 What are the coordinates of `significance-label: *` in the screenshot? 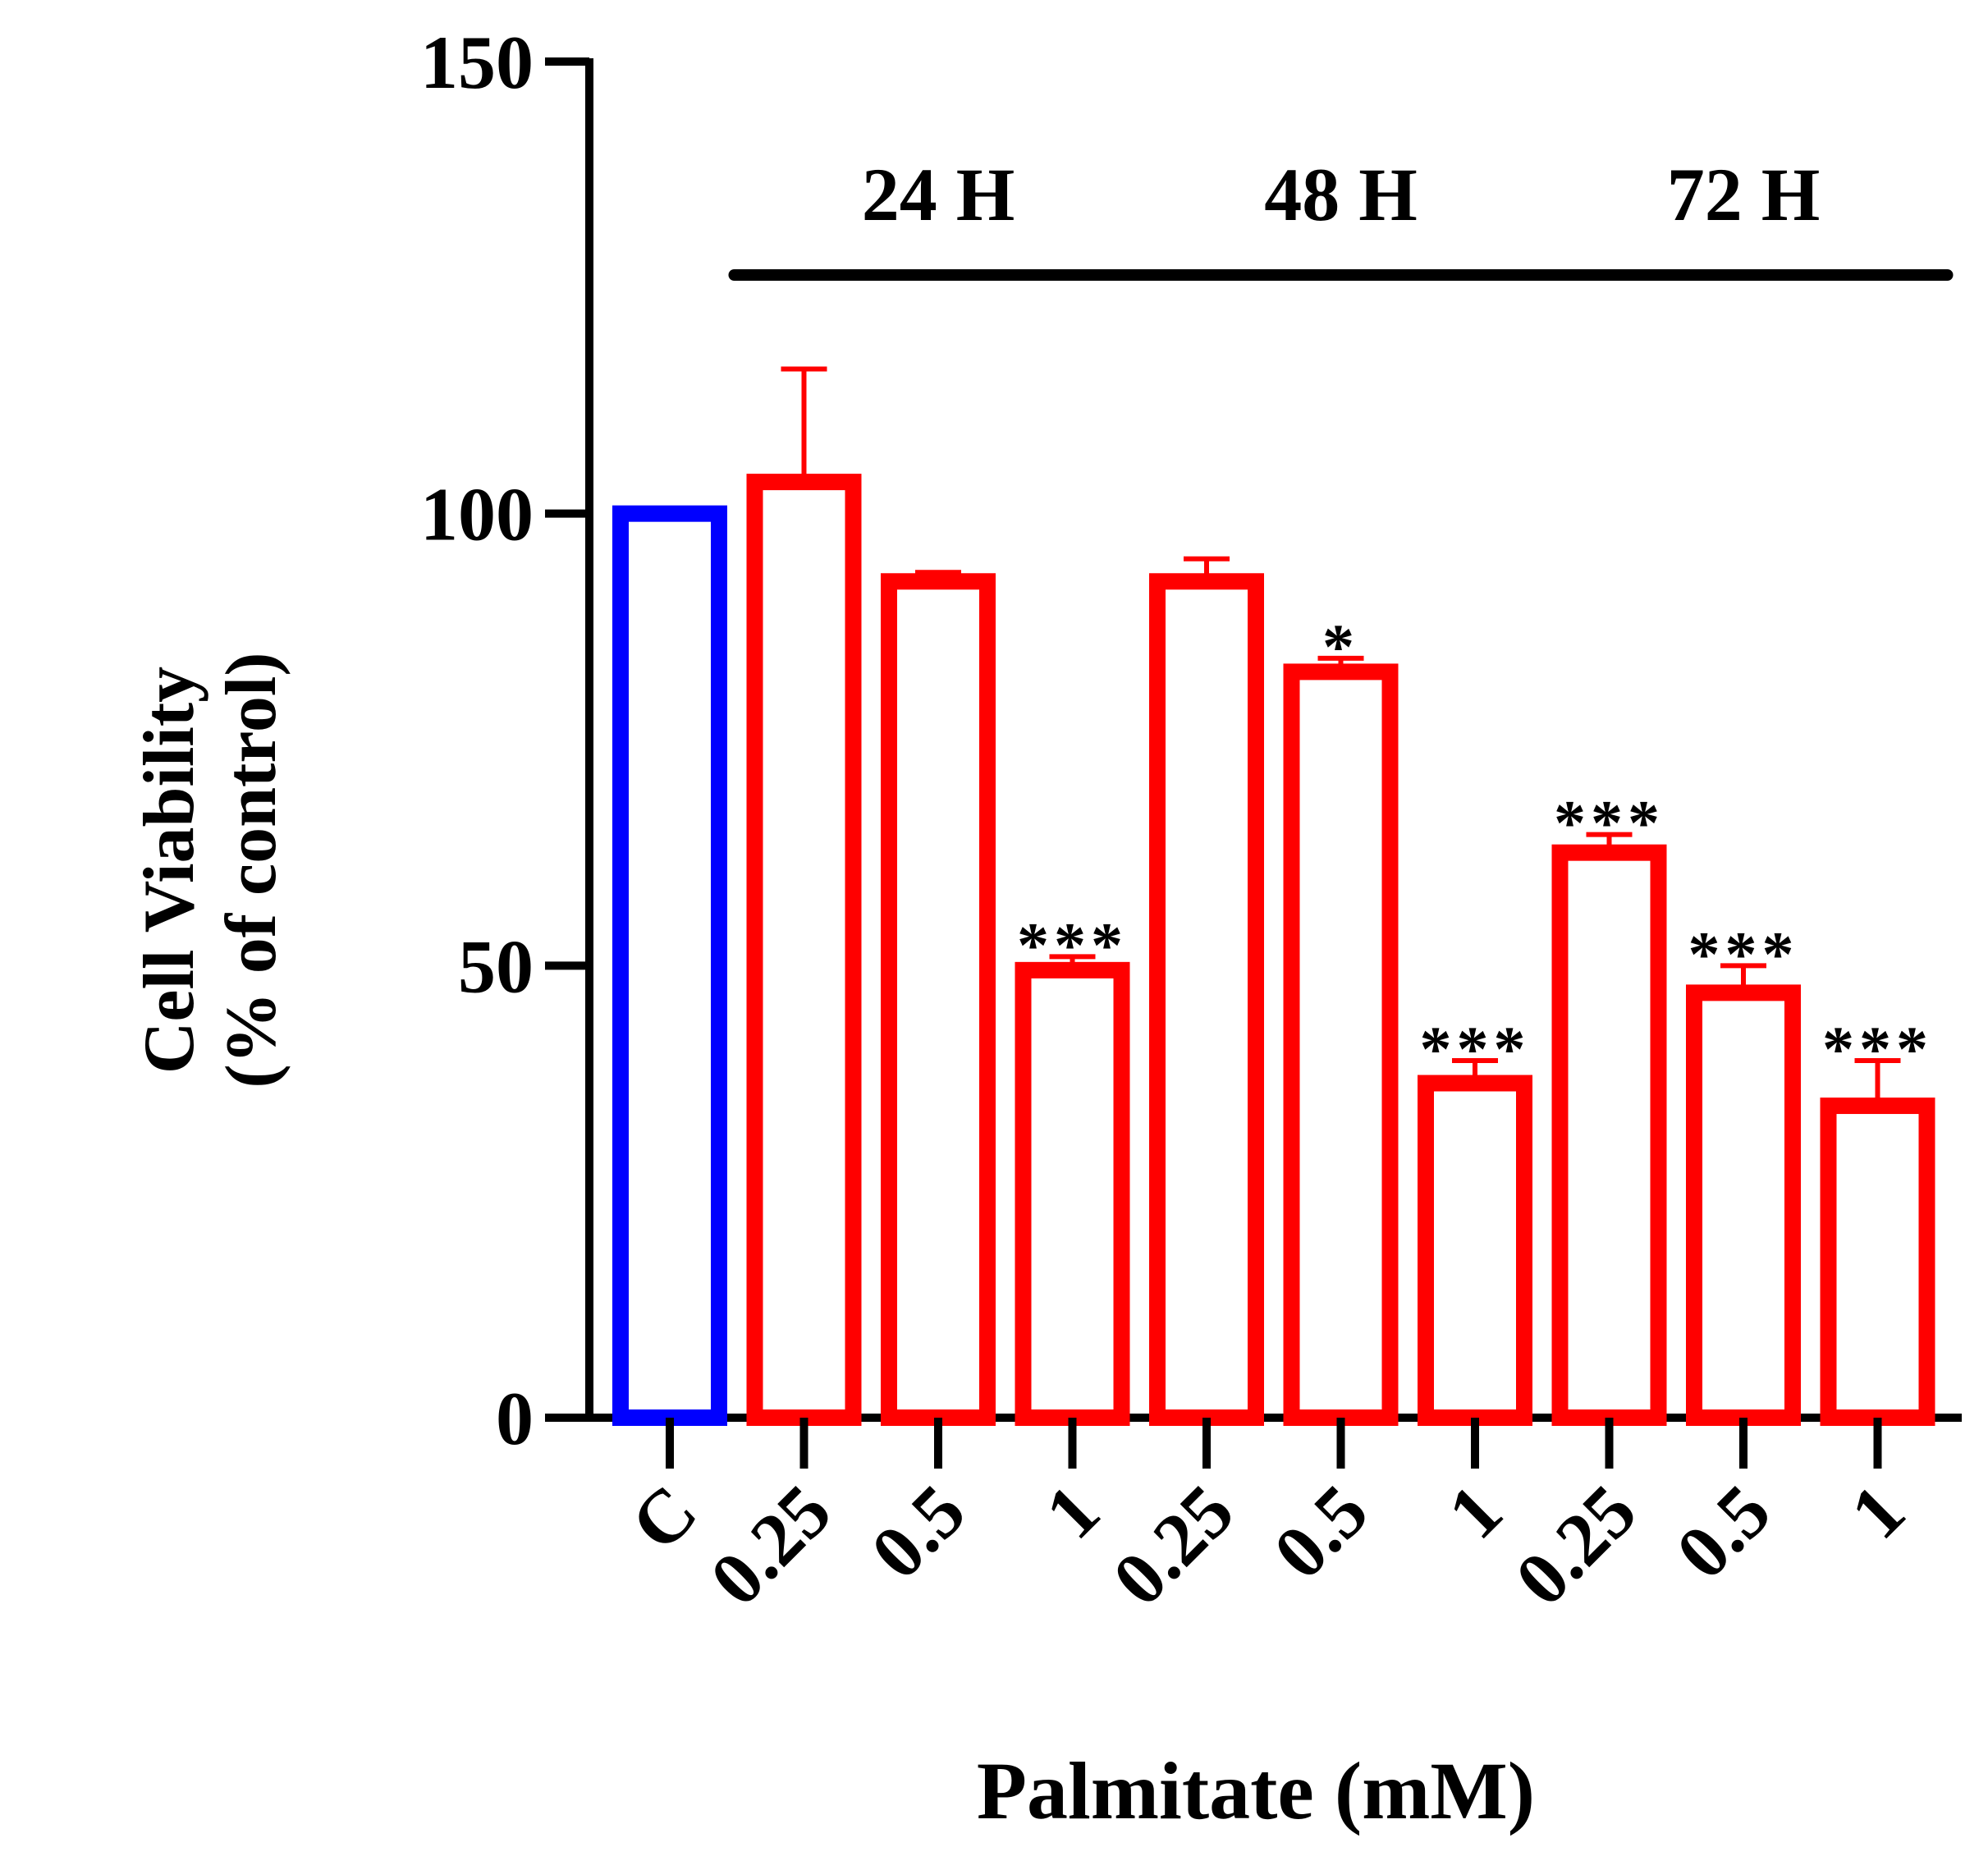 It's located at (1340, 647).